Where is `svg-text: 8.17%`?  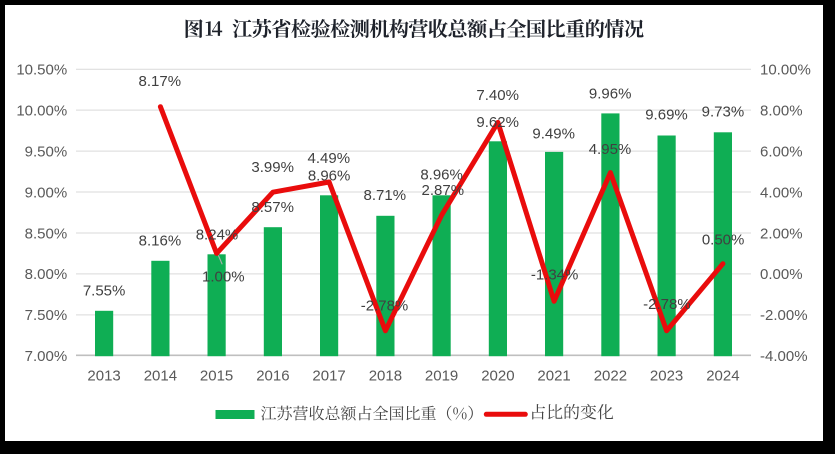
svg-text: 8.17% is located at coordinates (160, 81).